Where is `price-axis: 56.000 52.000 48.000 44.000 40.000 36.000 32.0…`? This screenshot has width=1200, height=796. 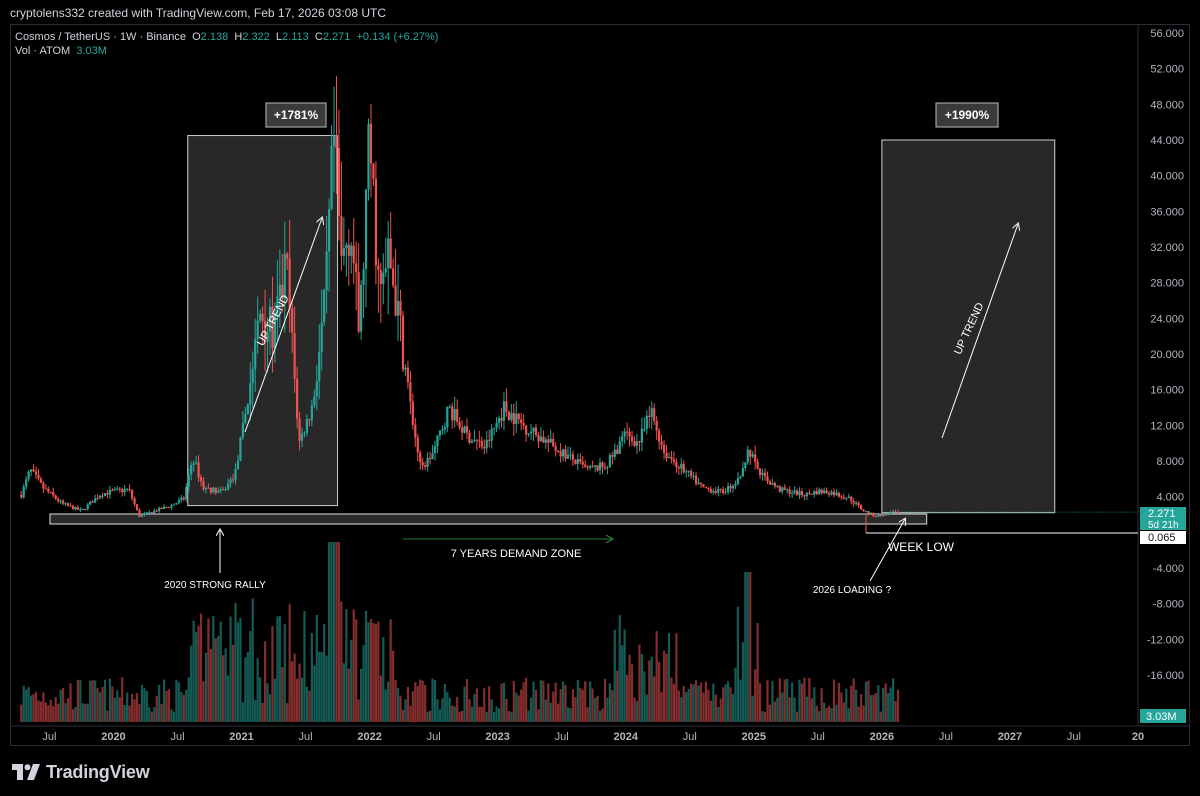
price-axis: 56.000 52.000 48.000 44.000 40.000 36.000 32.0… is located at coordinates (1165, 355).